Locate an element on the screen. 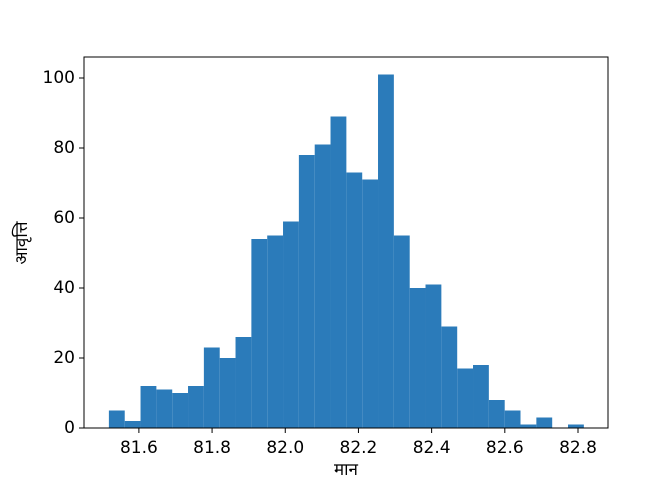 Image resolution: width=672 pixels, height=480 pixels. x-tick-label: 82.0 is located at coordinates (285, 448).